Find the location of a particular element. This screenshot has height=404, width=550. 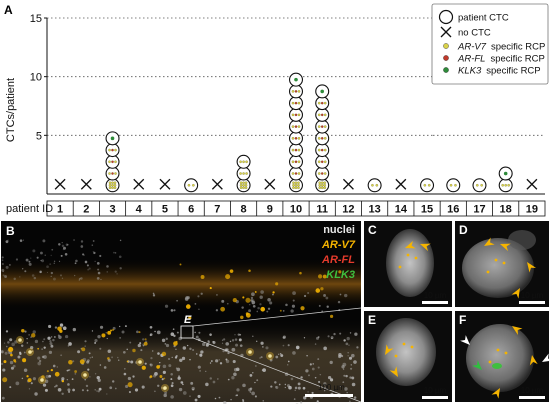

legend-item: patient CTC is located at coordinates (473, 17).